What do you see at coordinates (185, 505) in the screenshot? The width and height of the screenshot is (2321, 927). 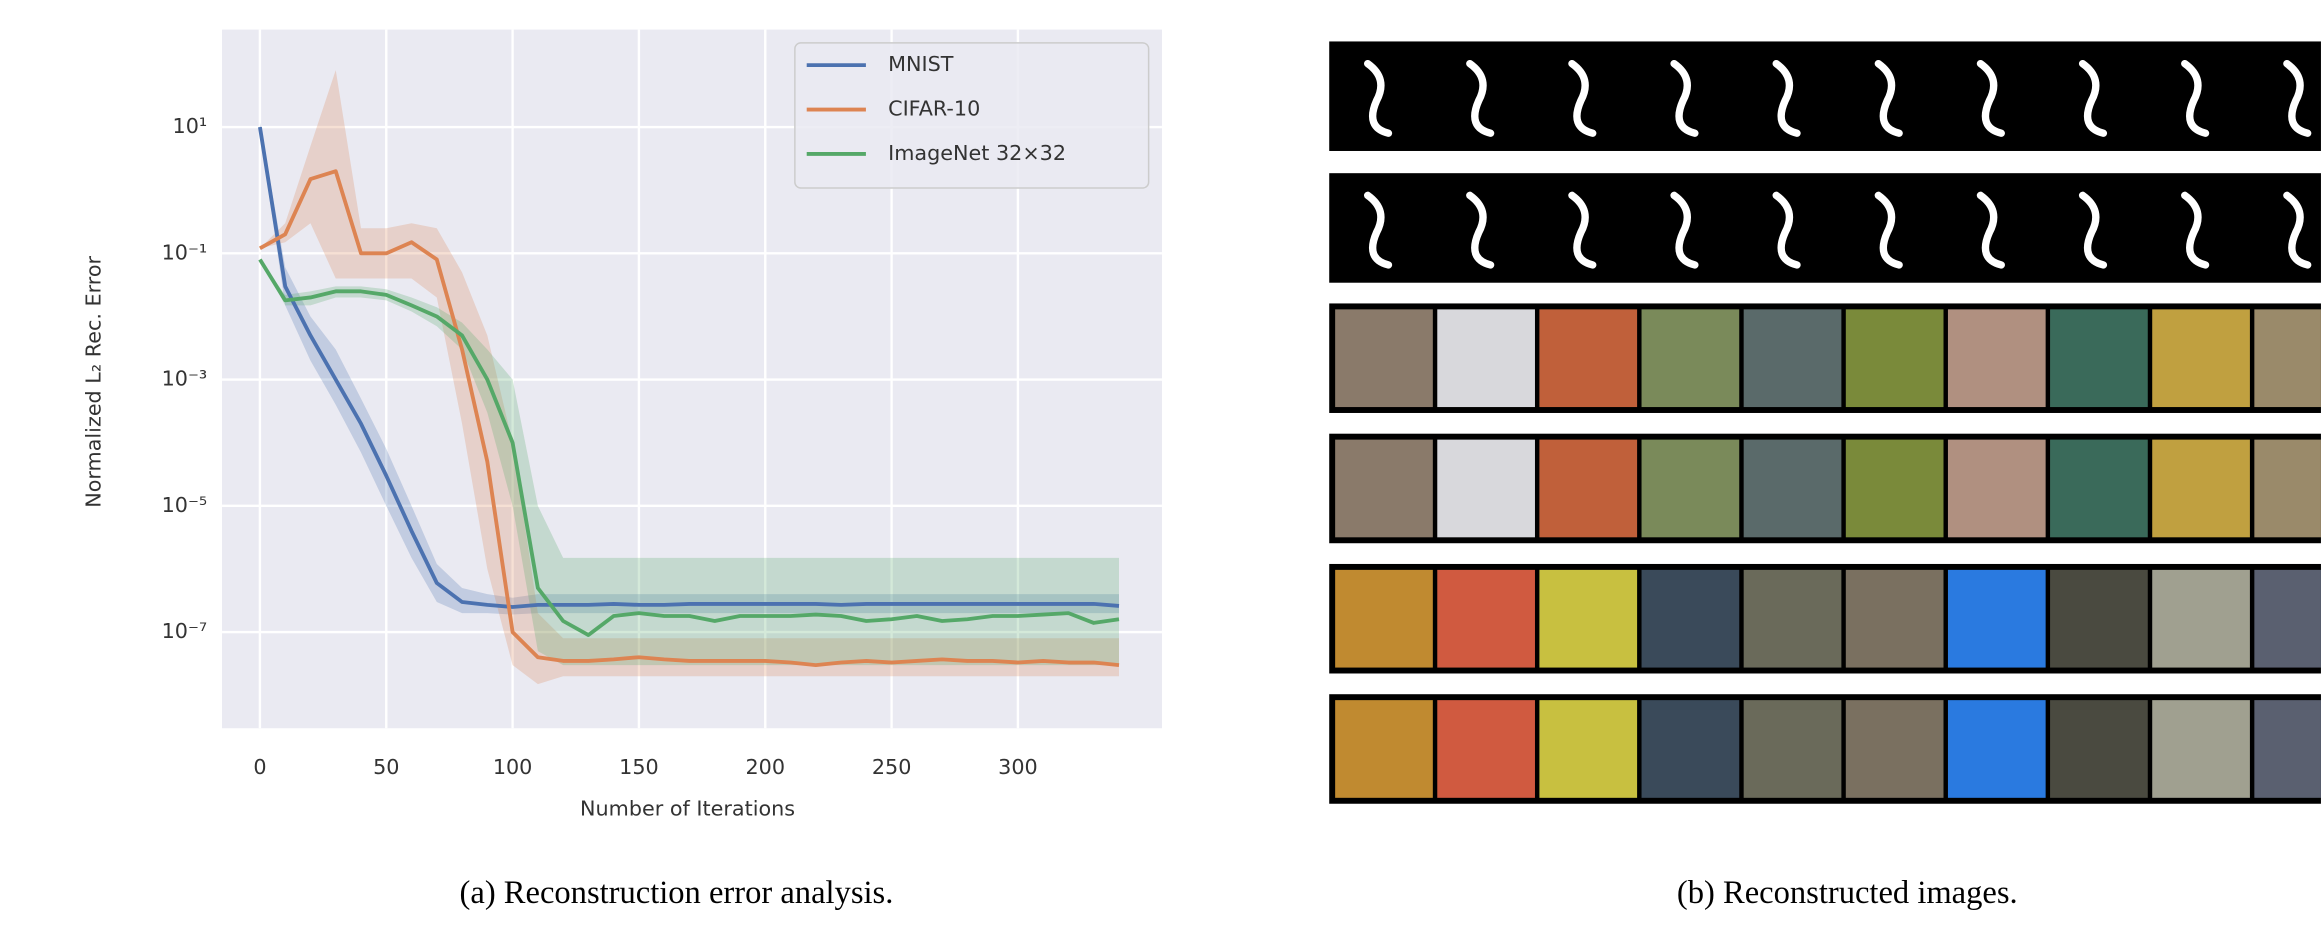 I see `y-tick-label: 10⁻⁵` at bounding box center [185, 505].